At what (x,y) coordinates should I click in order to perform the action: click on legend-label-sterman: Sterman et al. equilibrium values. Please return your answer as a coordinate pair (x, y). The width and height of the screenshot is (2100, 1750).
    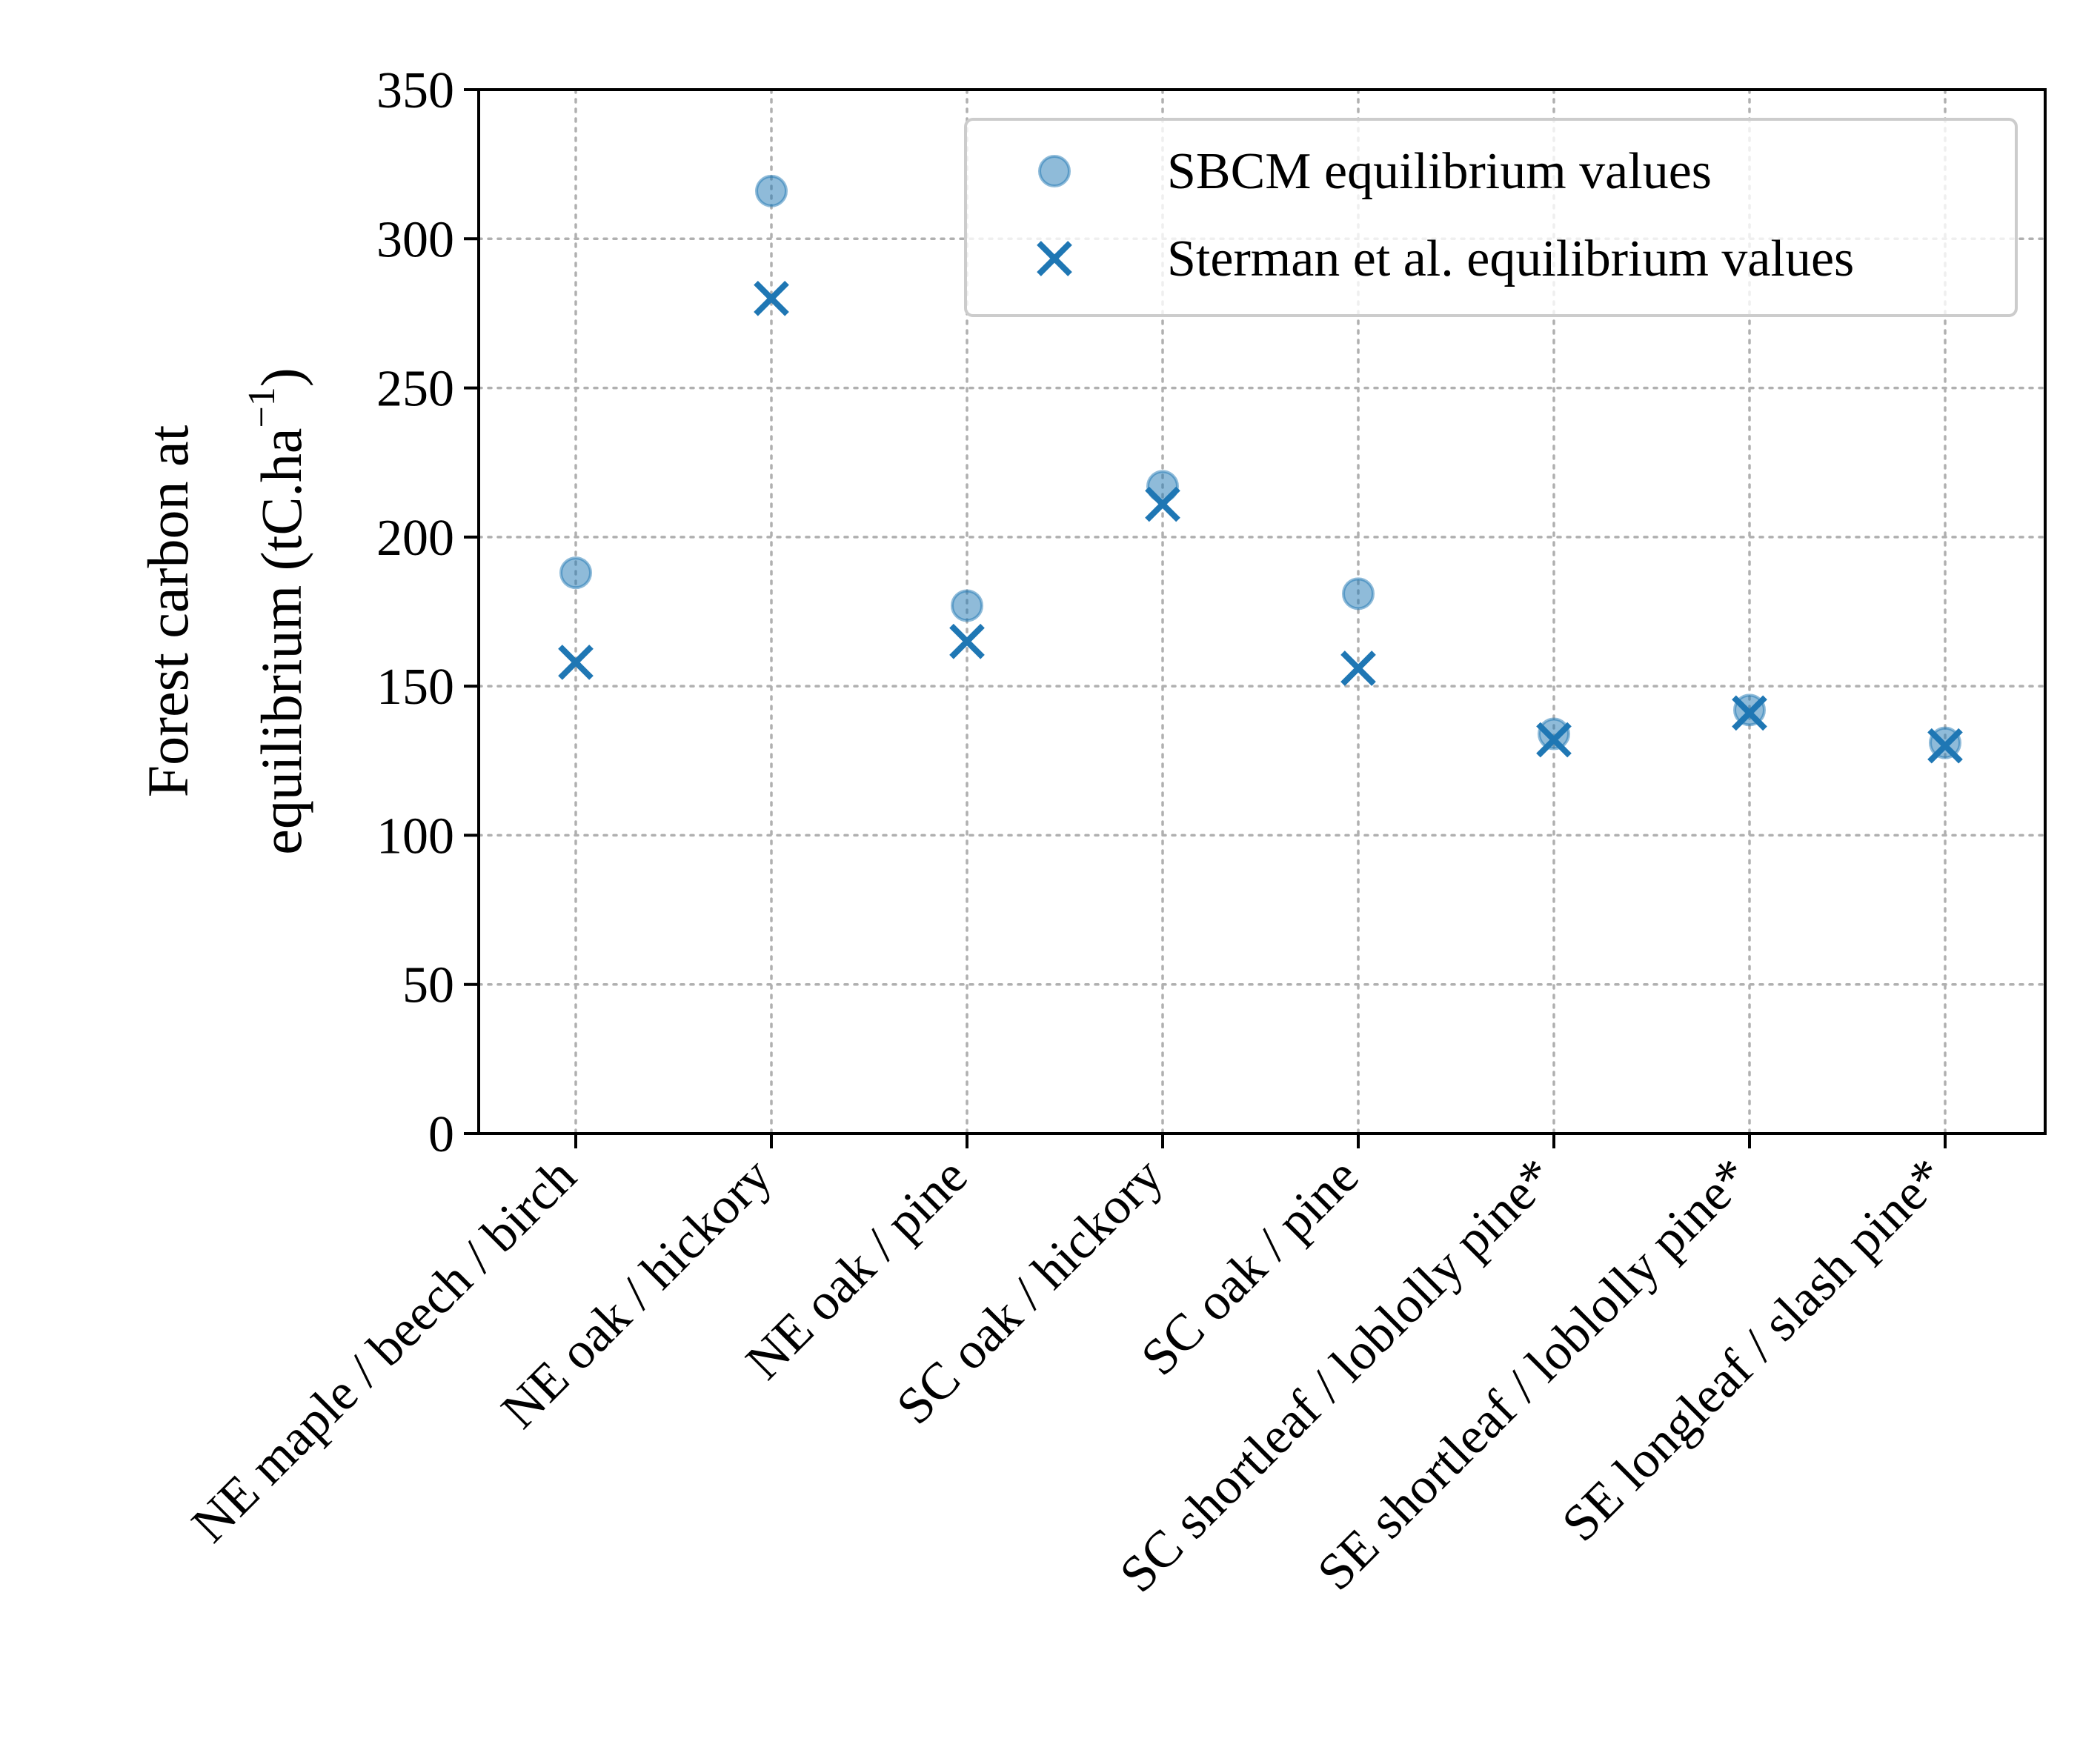
    Looking at the image, I should click on (1510, 258).